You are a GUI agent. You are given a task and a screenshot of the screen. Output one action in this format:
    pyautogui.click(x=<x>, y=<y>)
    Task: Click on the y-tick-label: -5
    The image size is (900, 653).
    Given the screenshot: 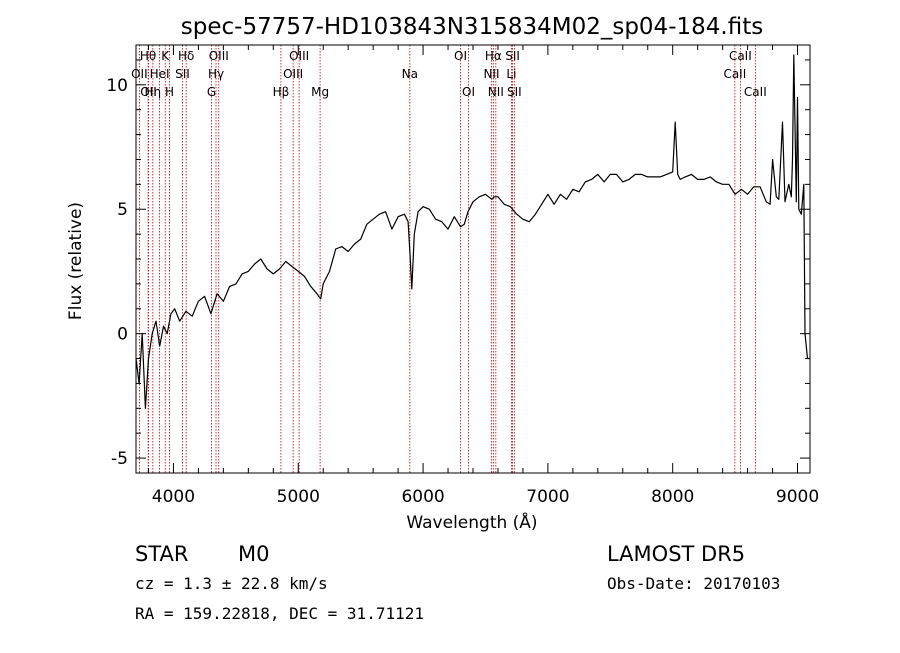 What is the action you would take?
    pyautogui.click(x=119, y=459)
    